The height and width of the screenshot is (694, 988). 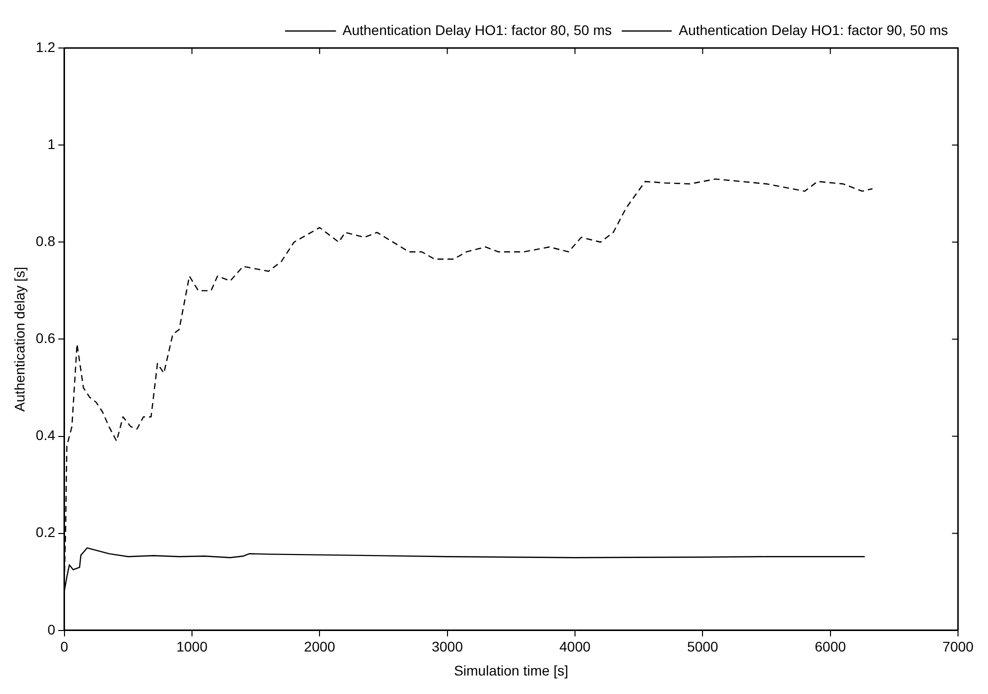 What do you see at coordinates (320, 646) in the screenshot?
I see `x-tick-label: 2000` at bounding box center [320, 646].